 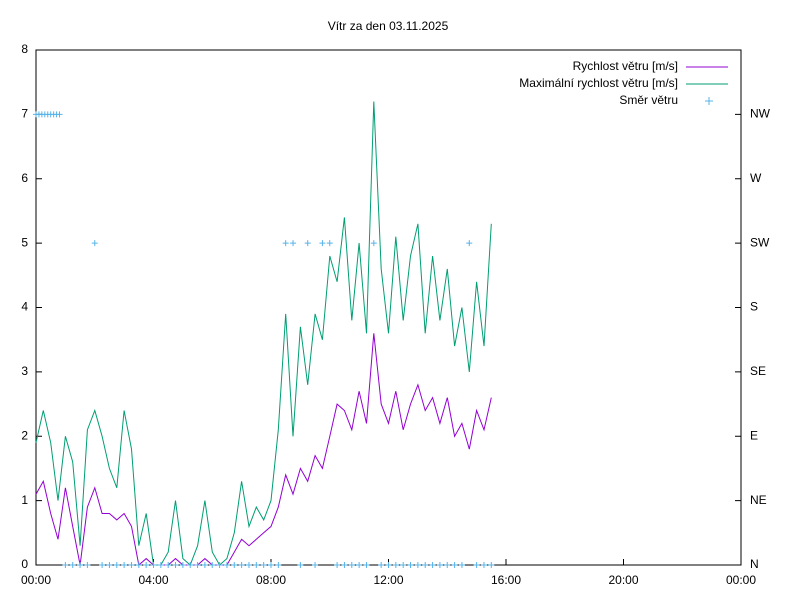 I want to click on legend-label: Rychlost větru [m/s], so click(x=625, y=66).